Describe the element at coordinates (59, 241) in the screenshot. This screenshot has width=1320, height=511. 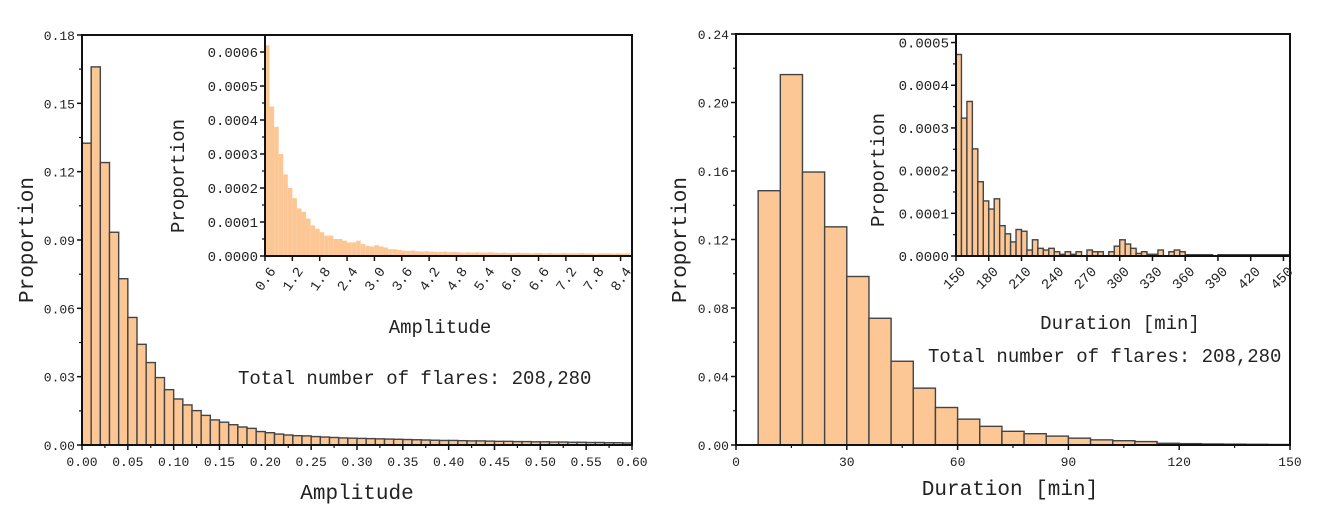
I see `y-tick-label: 0.09` at that location.